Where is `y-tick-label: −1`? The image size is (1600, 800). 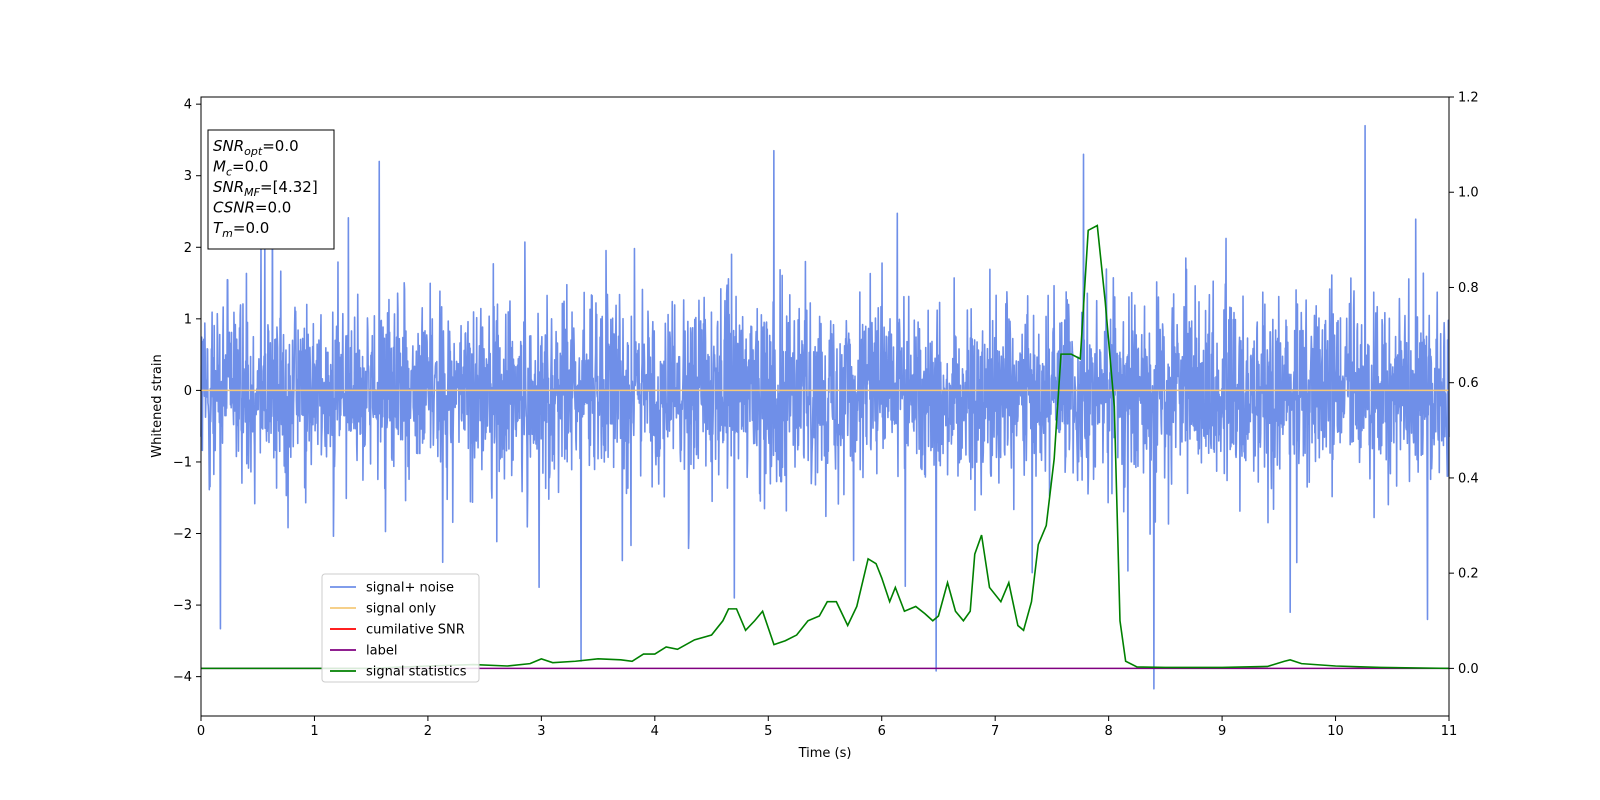
y-tick-label: −1 is located at coordinates (182, 462).